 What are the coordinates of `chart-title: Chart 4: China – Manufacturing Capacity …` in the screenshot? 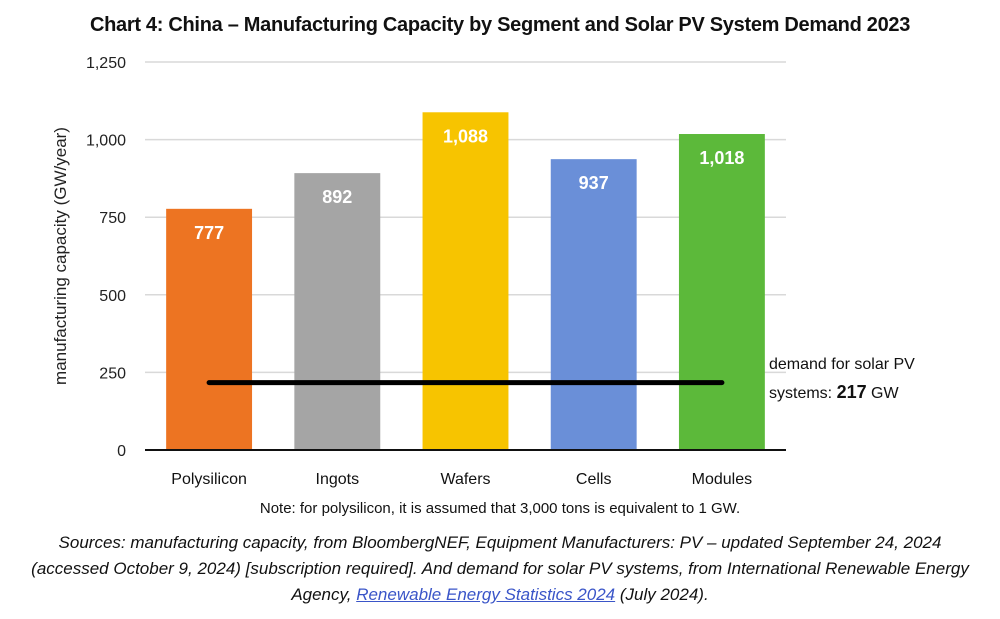 It's located at (500, 25).